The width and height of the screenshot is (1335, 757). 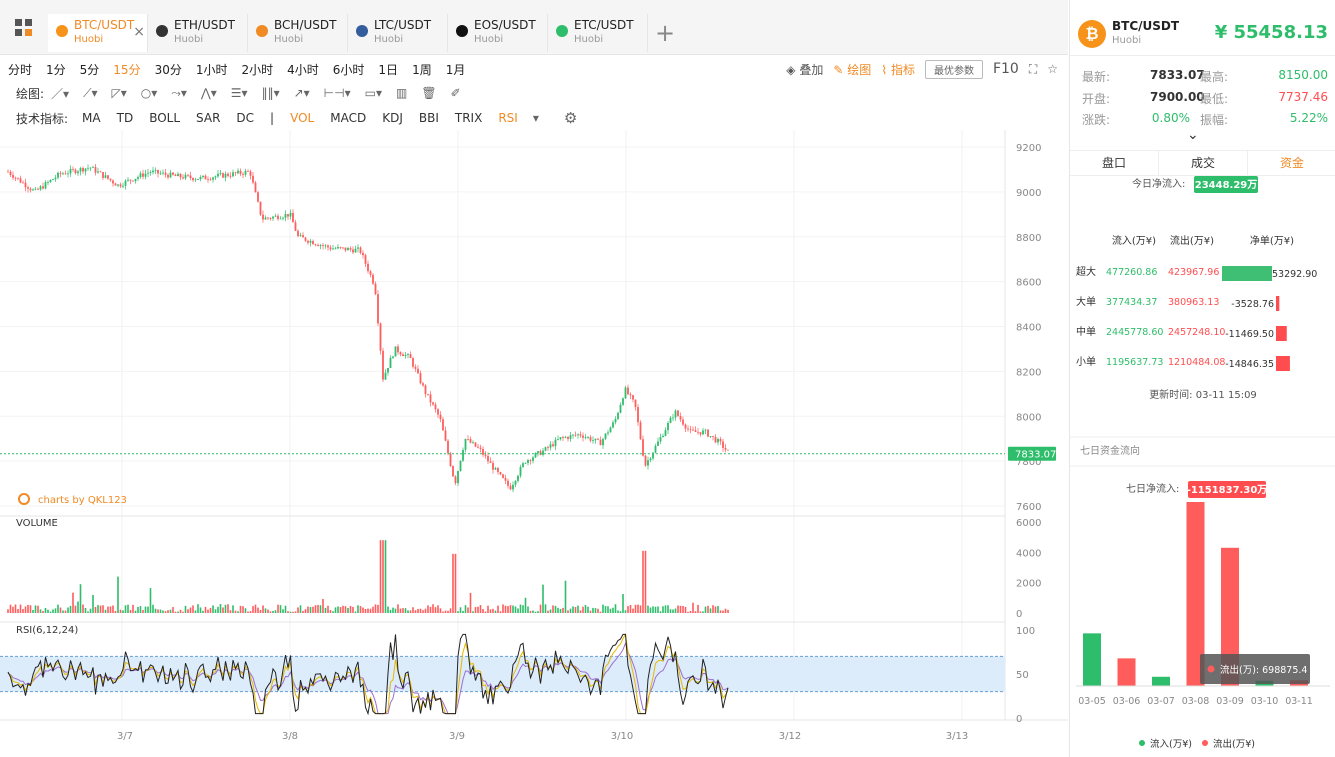 What do you see at coordinates (337, 93) in the screenshot?
I see `measure-tool-icon: ⊢⊣▾` at bounding box center [337, 93].